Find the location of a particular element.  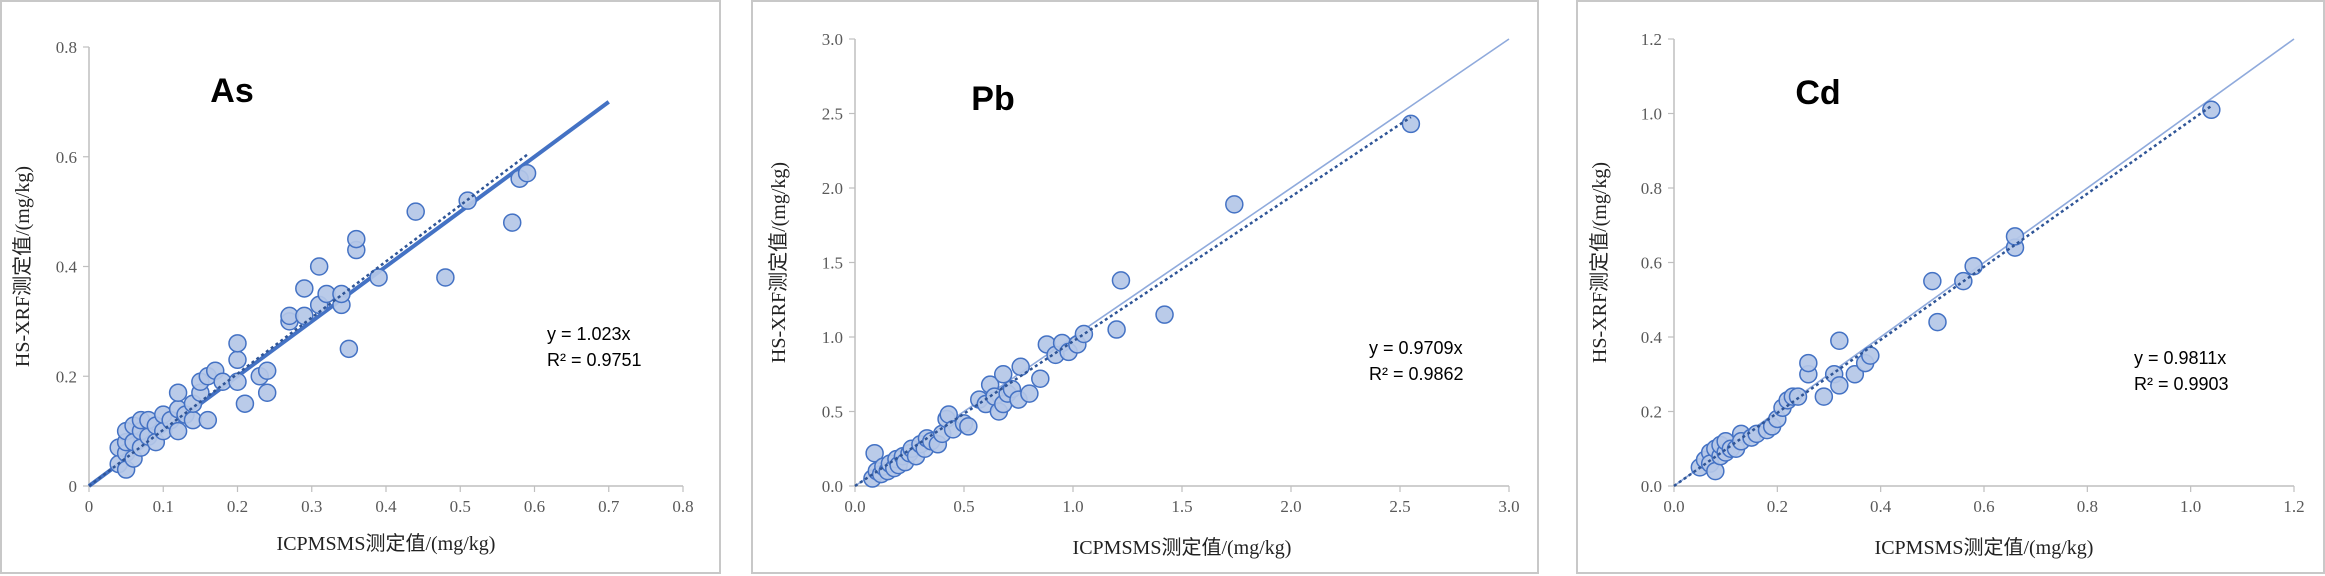

r-squared-label: R² = 0.9903 is located at coordinates (2181, 384).